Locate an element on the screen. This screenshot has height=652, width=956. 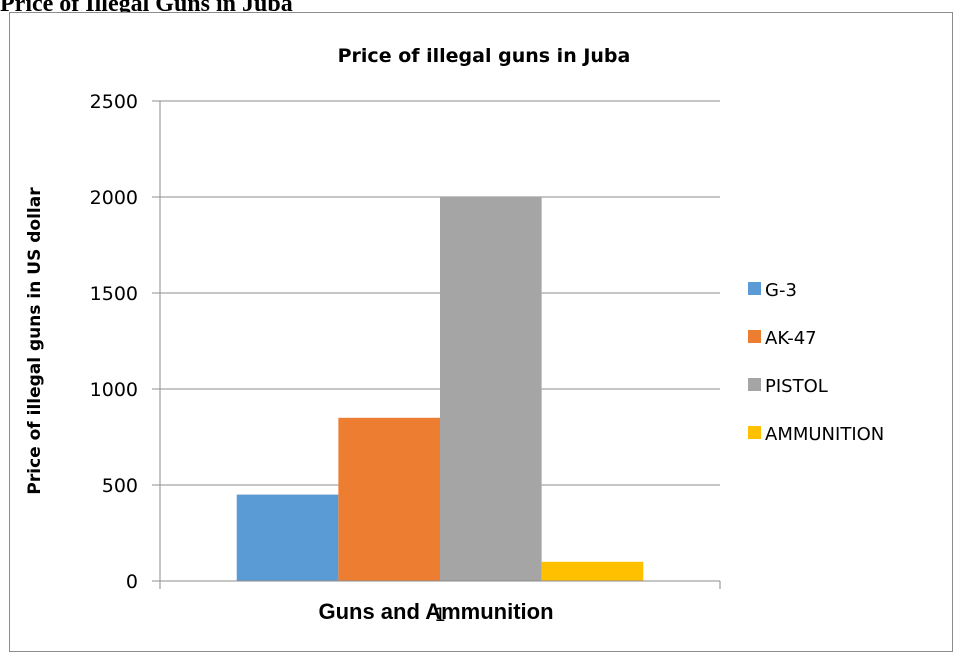
legend-label: AMMUNITION is located at coordinates (824, 434).